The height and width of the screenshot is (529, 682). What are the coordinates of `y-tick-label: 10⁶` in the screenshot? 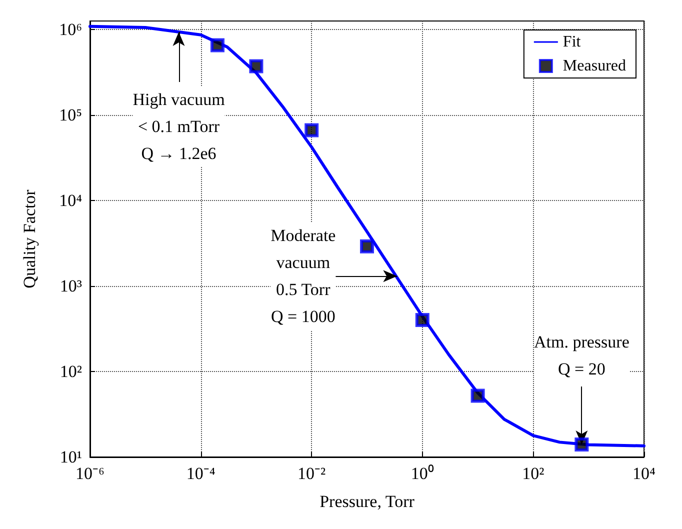 It's located at (70, 29).